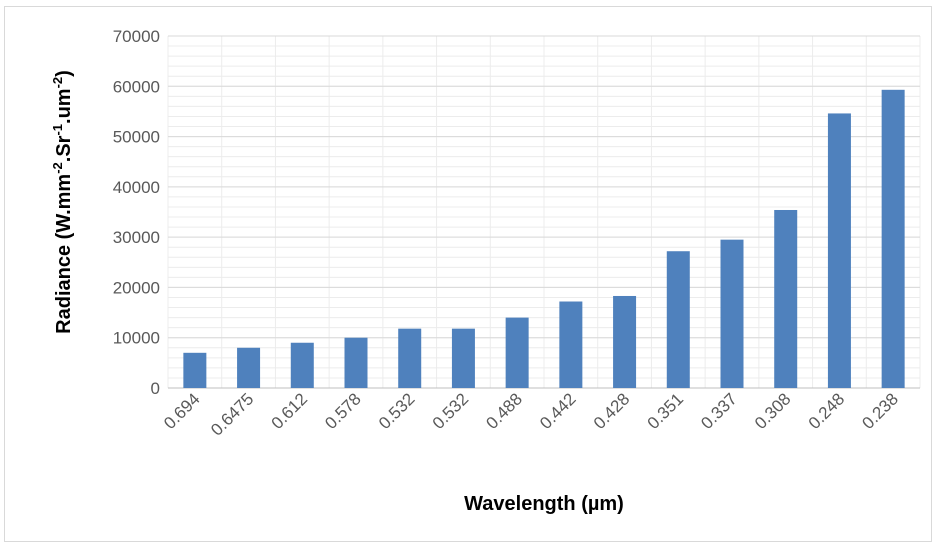 Image resolution: width=940 pixels, height=546 pixels. I want to click on x-axis-title: Wavelength (µm), so click(544, 504).